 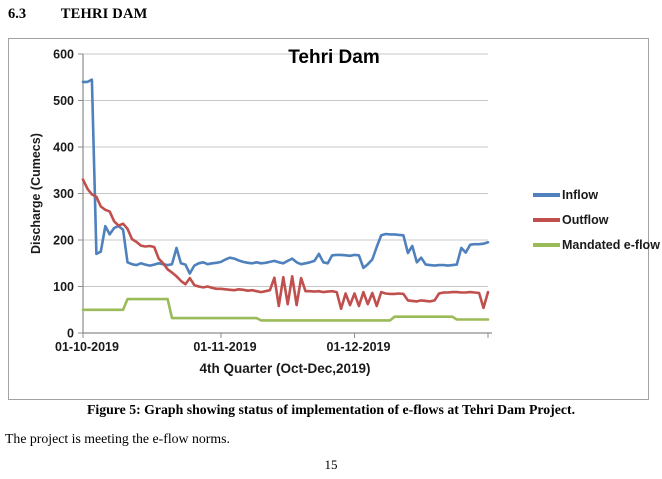 I want to click on section-number: 6.3, so click(x=17, y=14).